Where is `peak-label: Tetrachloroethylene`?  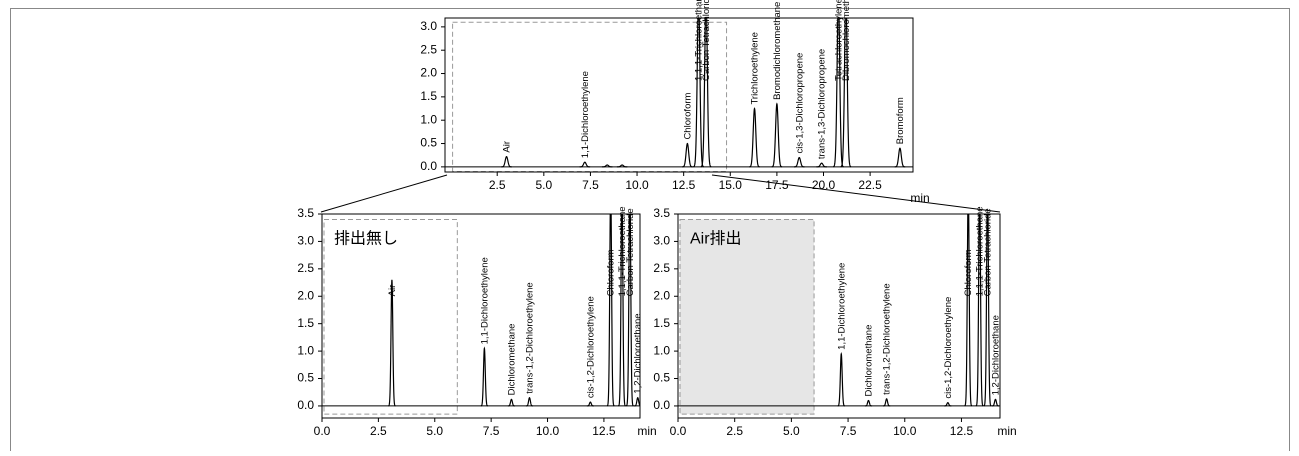 peak-label: Tetrachloroethylene is located at coordinates (838, 40).